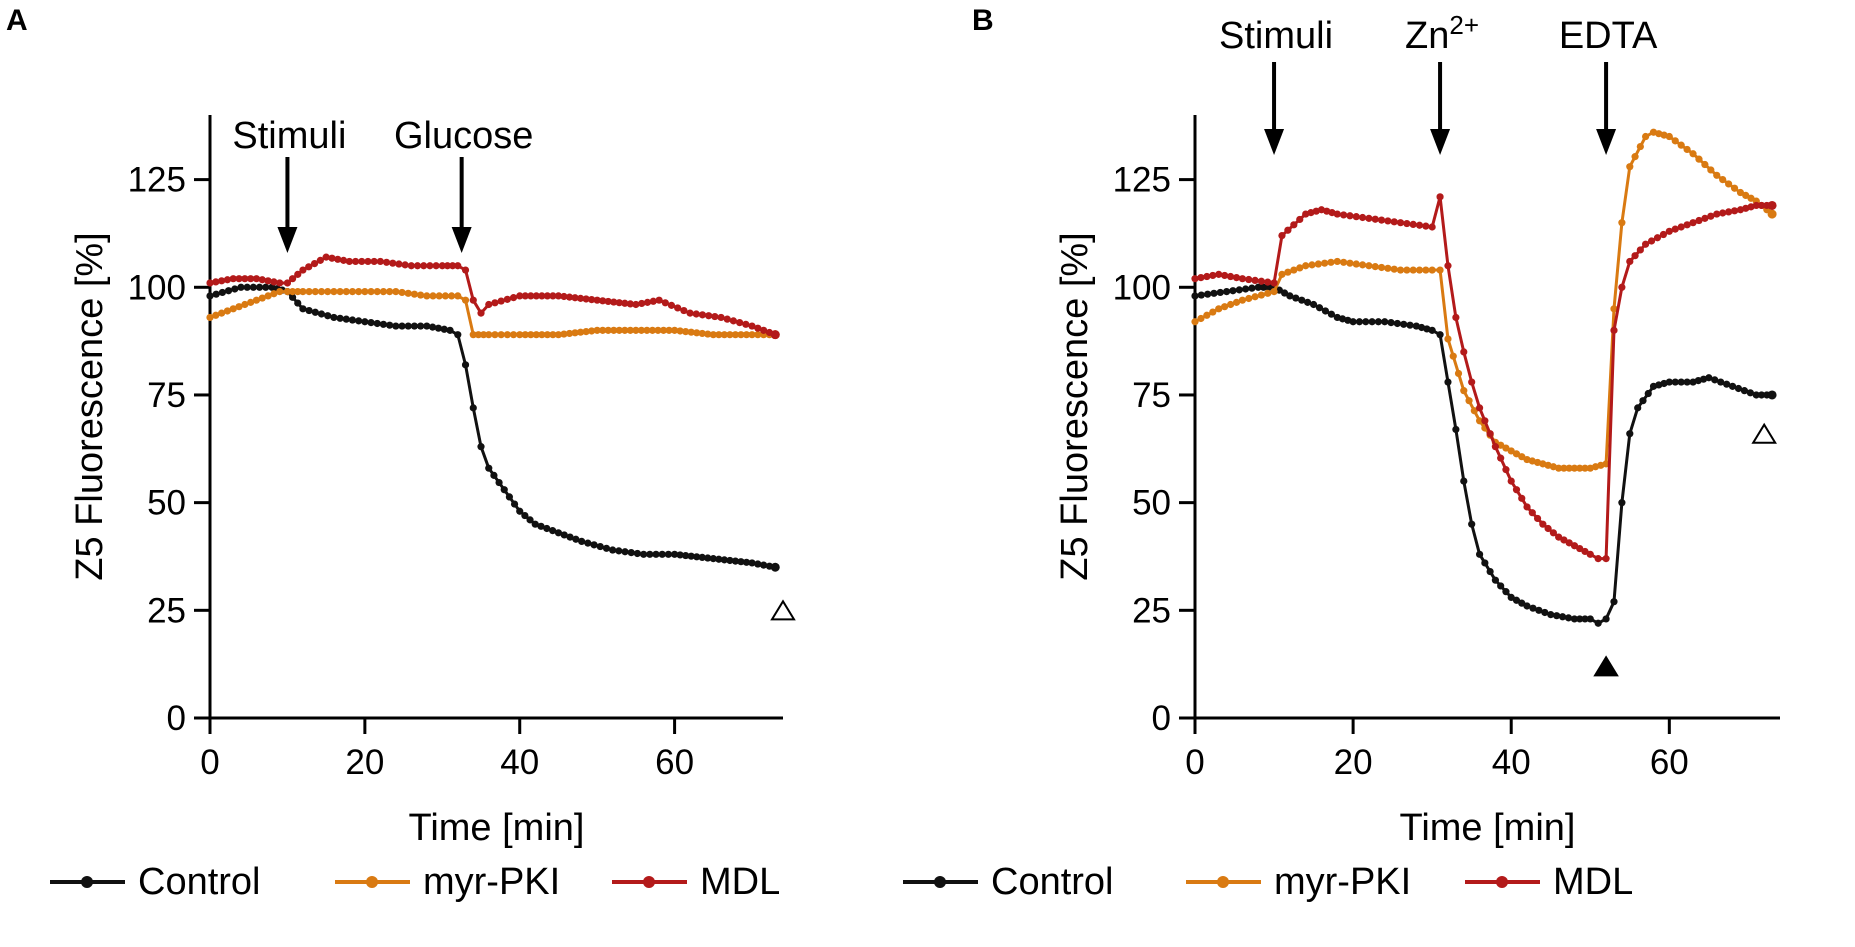  What do you see at coordinates (983, 20) in the screenshot?
I see `panel-letter: B` at bounding box center [983, 20].